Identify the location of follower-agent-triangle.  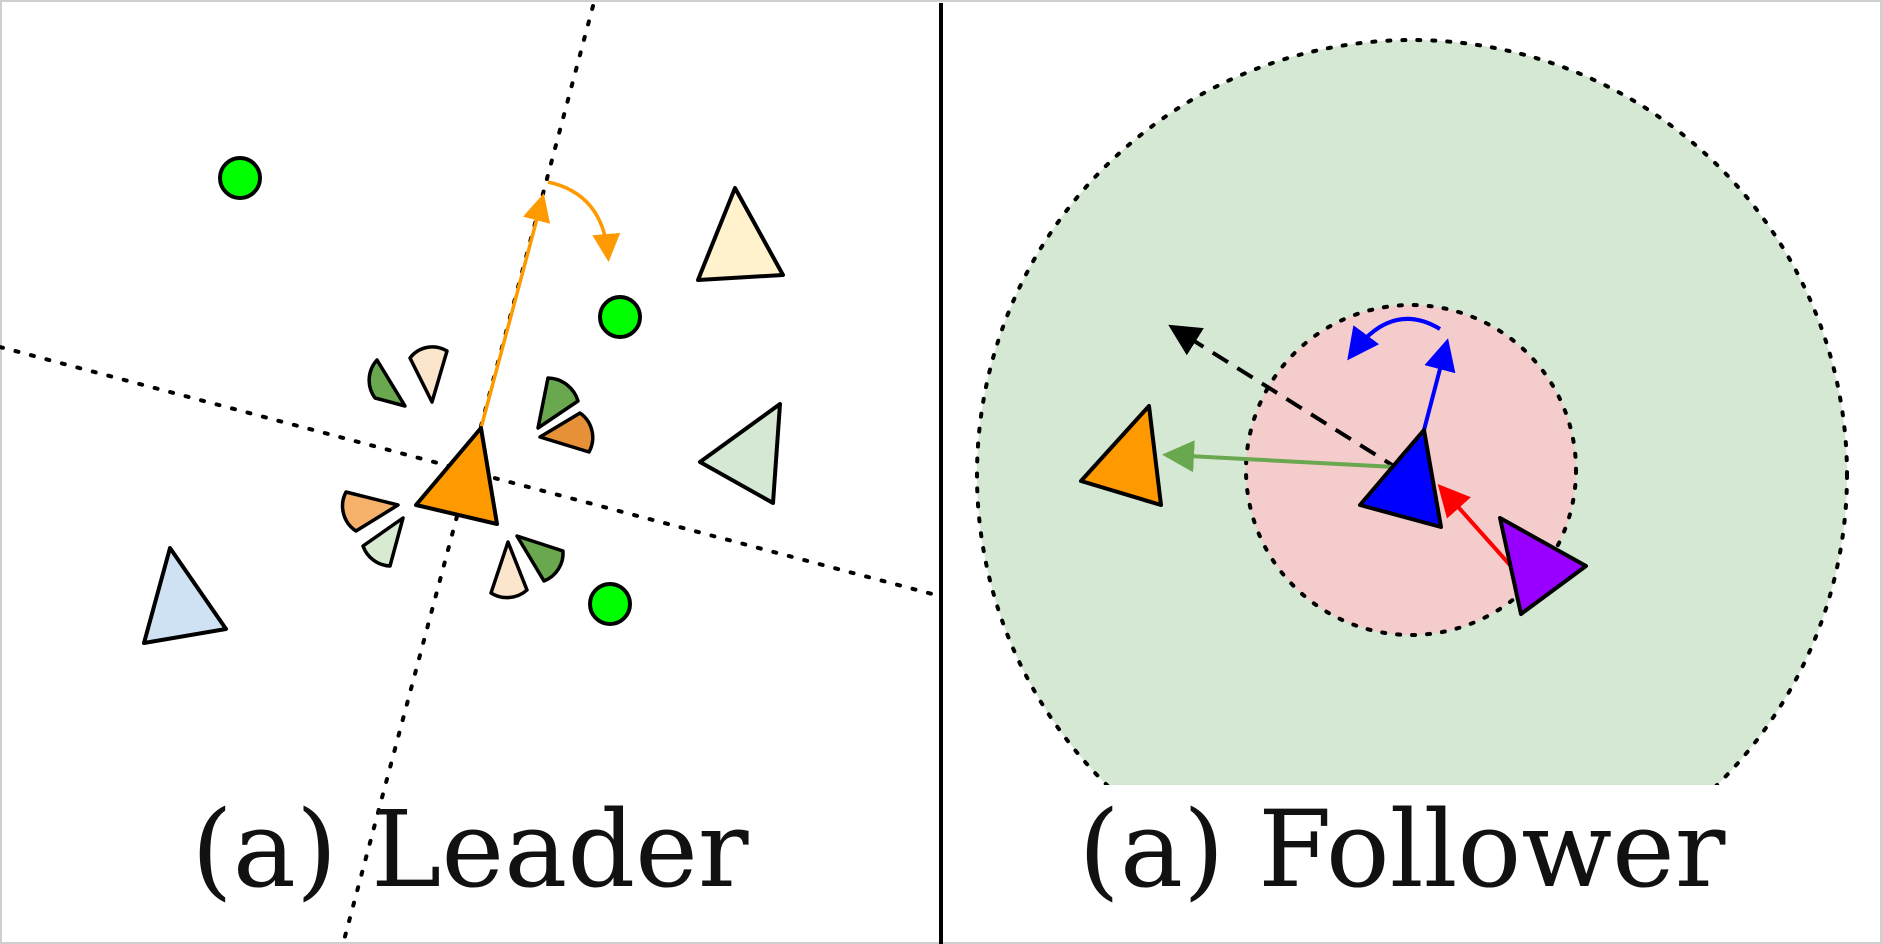
(1400, 478).